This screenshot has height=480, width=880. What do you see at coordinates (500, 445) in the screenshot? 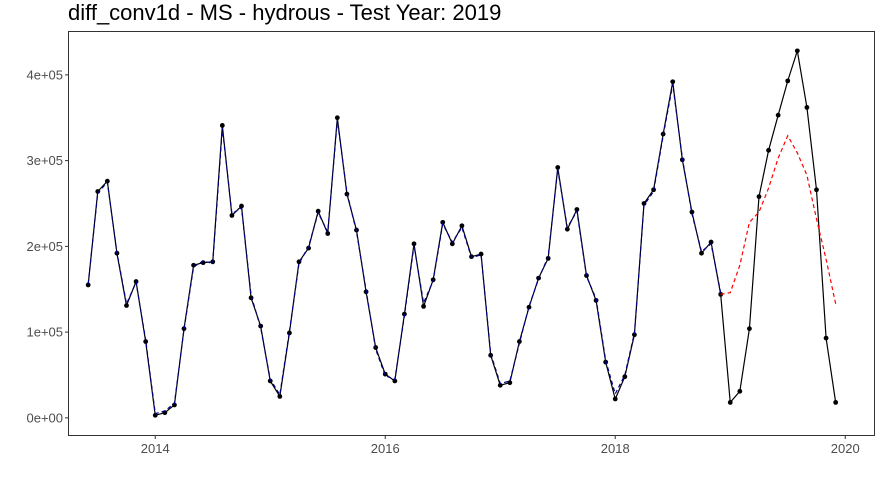
I see `x-axis: 2014 2016 2018 2020` at bounding box center [500, 445].